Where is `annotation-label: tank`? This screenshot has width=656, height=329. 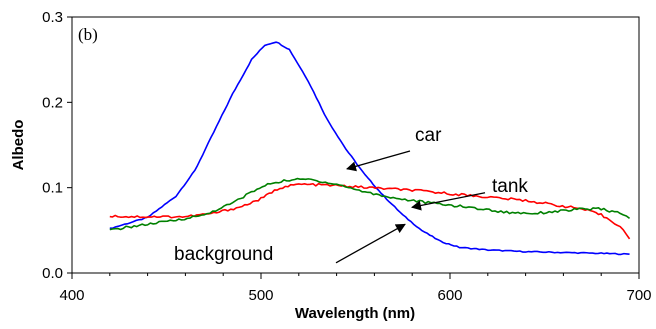
annotation-label: tank is located at coordinates (510, 186).